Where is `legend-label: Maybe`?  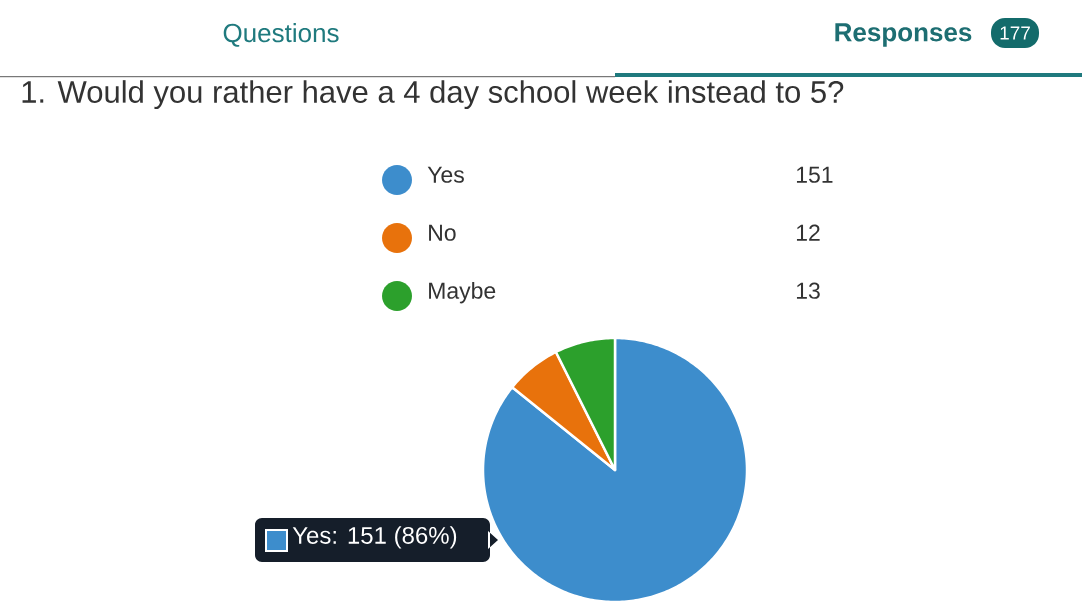 legend-label: Maybe is located at coordinates (462, 292).